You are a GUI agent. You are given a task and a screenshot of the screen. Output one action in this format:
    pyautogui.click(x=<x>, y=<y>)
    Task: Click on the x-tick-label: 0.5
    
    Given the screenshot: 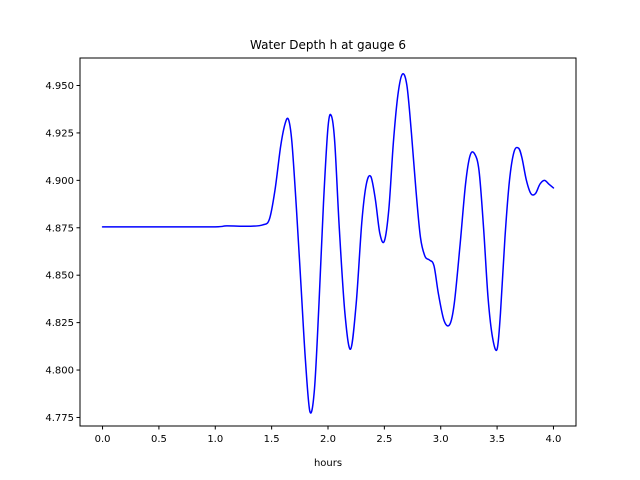 What is the action you would take?
    pyautogui.click(x=159, y=439)
    